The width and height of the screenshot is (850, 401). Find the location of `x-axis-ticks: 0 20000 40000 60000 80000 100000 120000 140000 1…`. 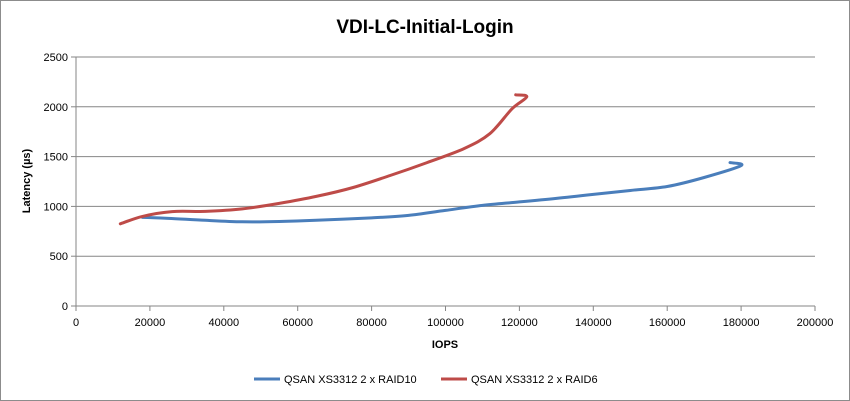

x-axis-ticks: 0 20000 40000 60000 80000 100000 120000 140000 1… is located at coordinates (453, 317).